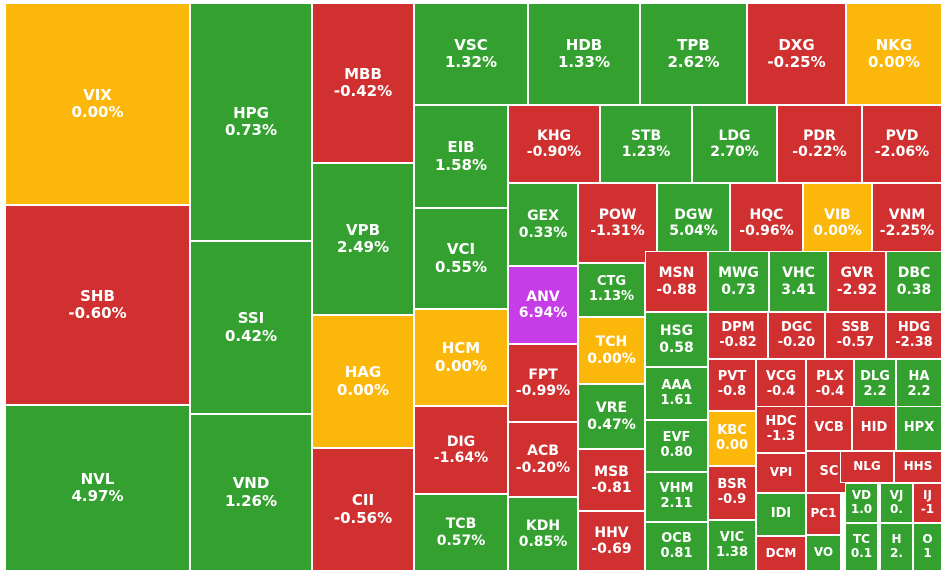 Image resolution: width=947 pixels, height=573 pixels. What do you see at coordinates (611, 350) in the screenshot?
I see `tile-tch: TCH 0.00%` at bounding box center [611, 350].